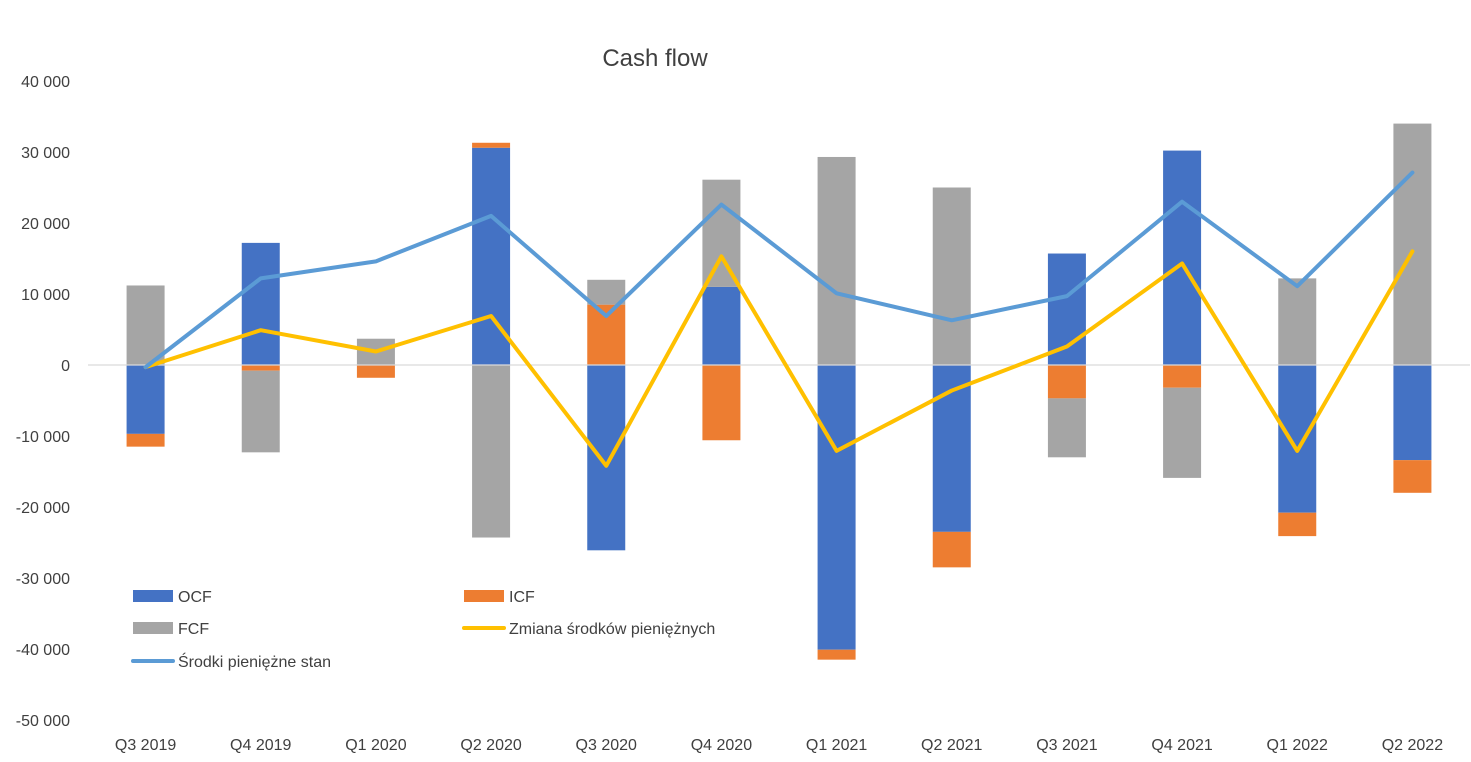 Image resolution: width=1471 pixels, height=762 pixels. Describe the element at coordinates (45, 82) in the screenshot. I see `y-tick-label: 40 000` at that location.